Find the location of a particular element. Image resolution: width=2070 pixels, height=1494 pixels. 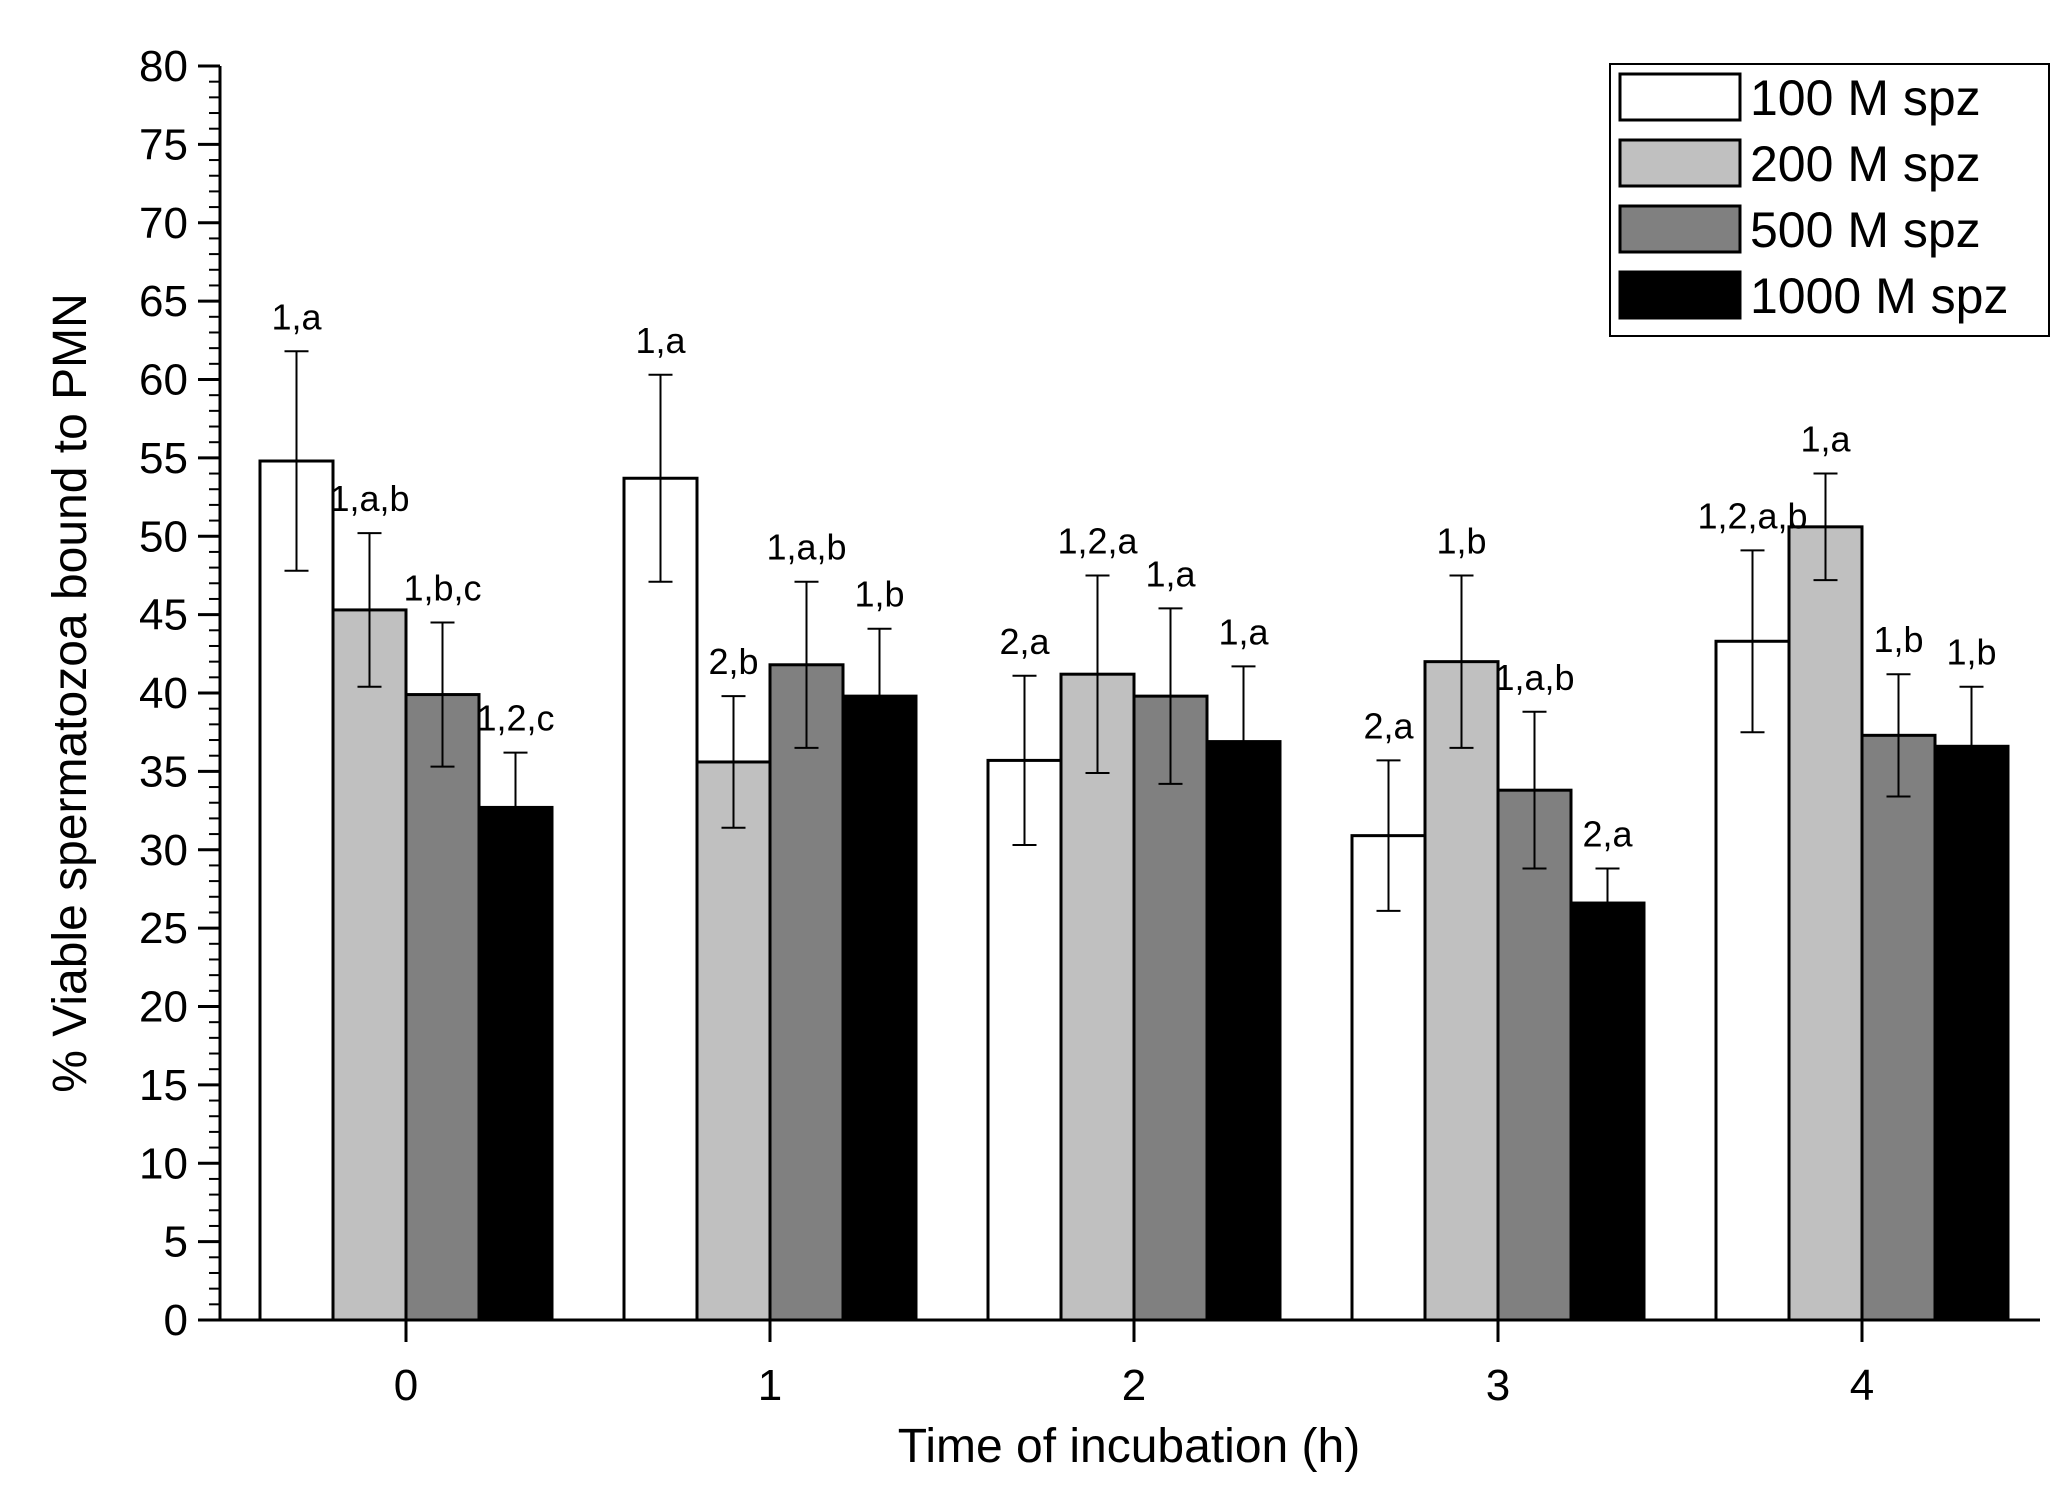

y-tick-label: 75 is located at coordinates (163, 144).